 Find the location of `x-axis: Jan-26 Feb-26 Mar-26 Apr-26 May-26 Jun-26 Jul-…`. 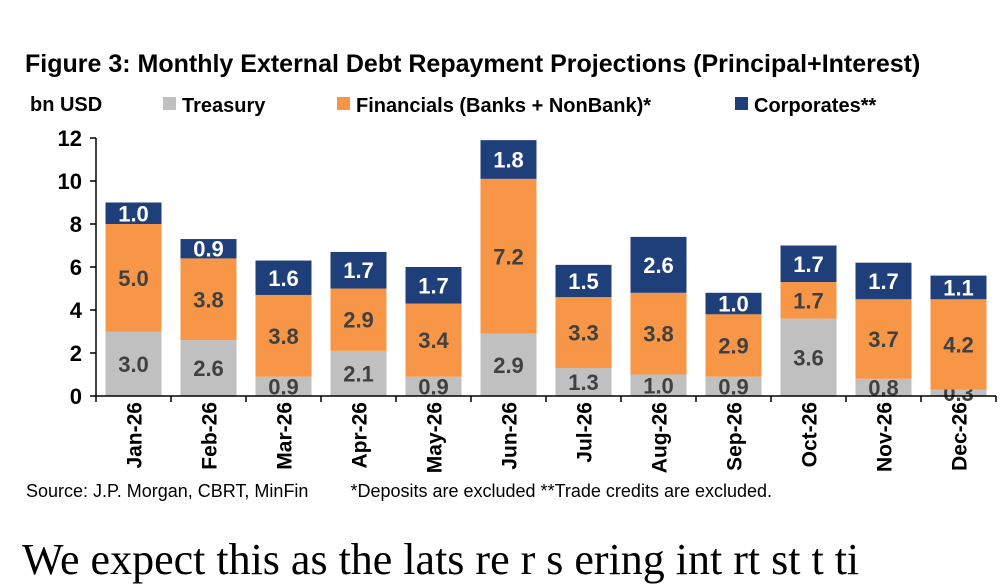

x-axis: Jan-26 Feb-26 Mar-26 Apr-26 May-26 Jun-26 Jul-… is located at coordinates (546, 434).